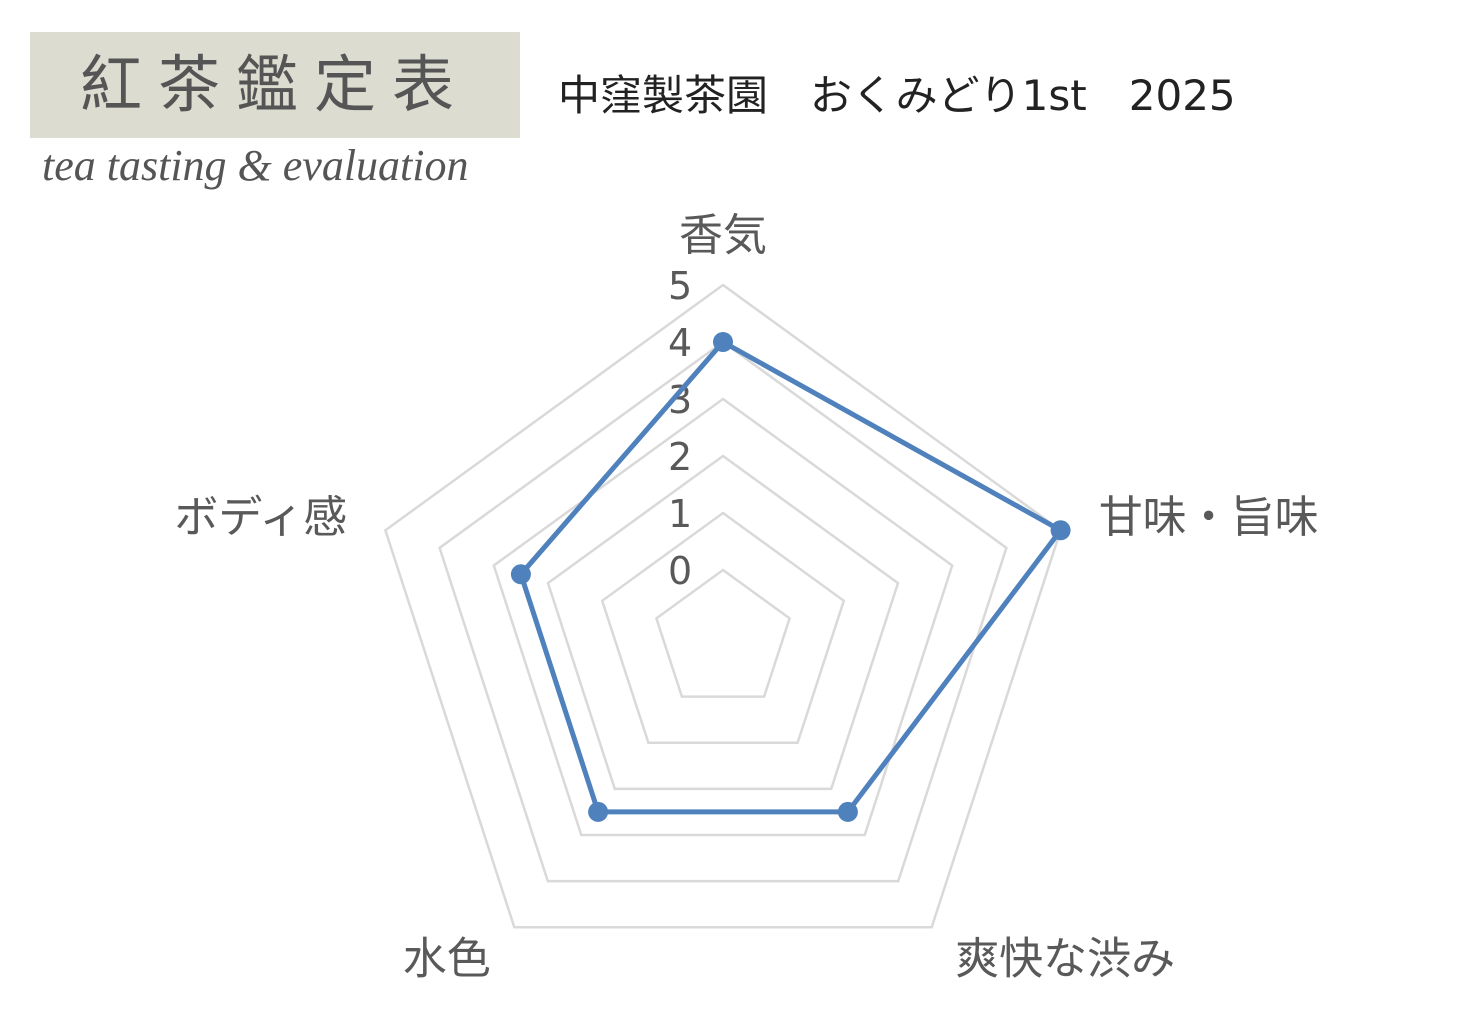 Image resolution: width=1478 pixels, height=1016 pixels. Describe the element at coordinates (897, 95) in the screenshot. I see `chart-title: 中窪製茶園 おくみどり1st 2025` at that location.